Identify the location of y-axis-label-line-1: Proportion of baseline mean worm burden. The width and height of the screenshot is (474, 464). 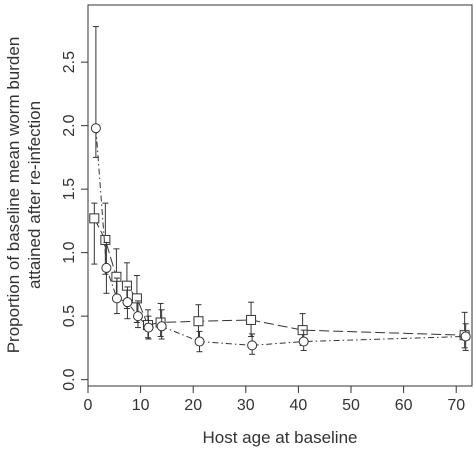
(13, 195).